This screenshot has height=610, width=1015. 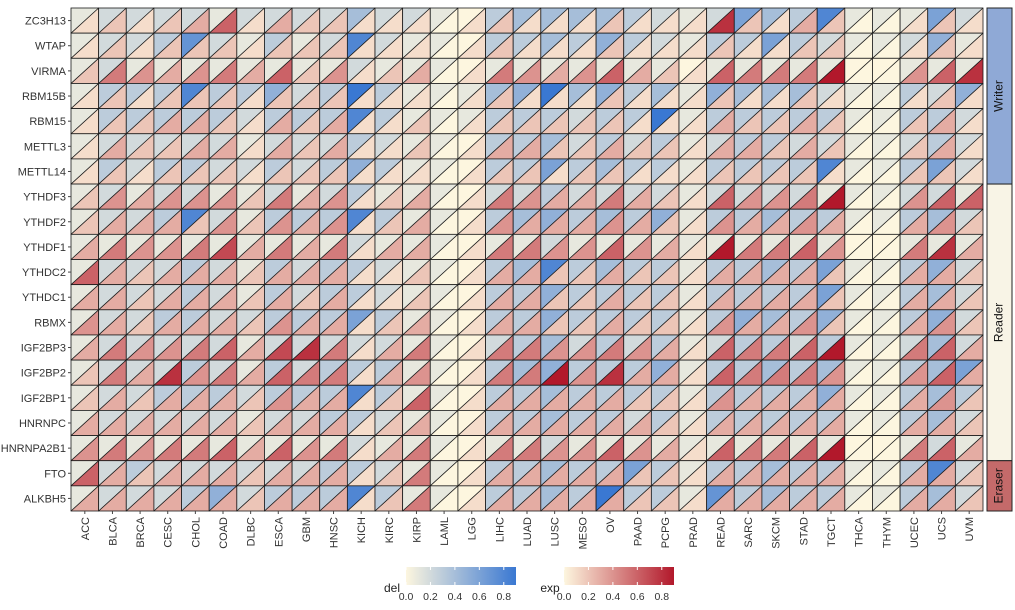 What do you see at coordinates (915, 532) in the screenshot?
I see `cancer-label-UCEC: UCEC` at bounding box center [915, 532].